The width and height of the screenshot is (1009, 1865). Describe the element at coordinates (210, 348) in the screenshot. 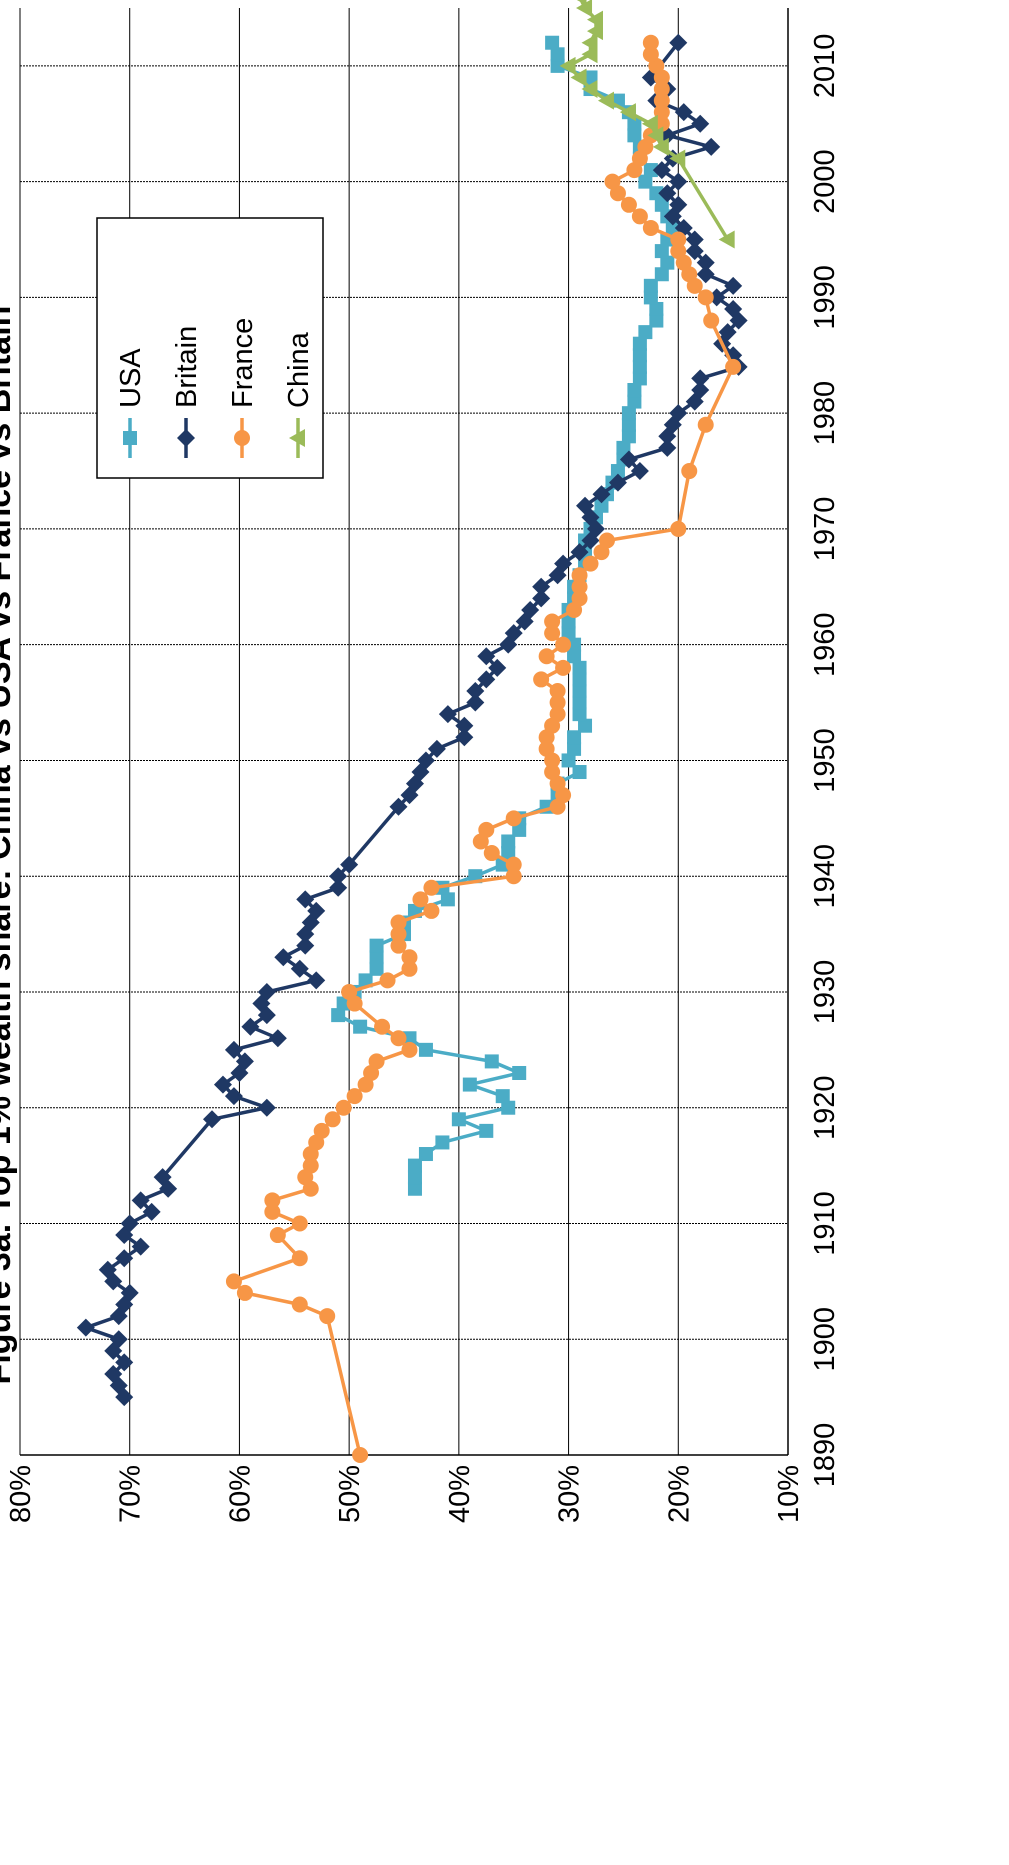

I see `legend: USA Britain France China` at that location.